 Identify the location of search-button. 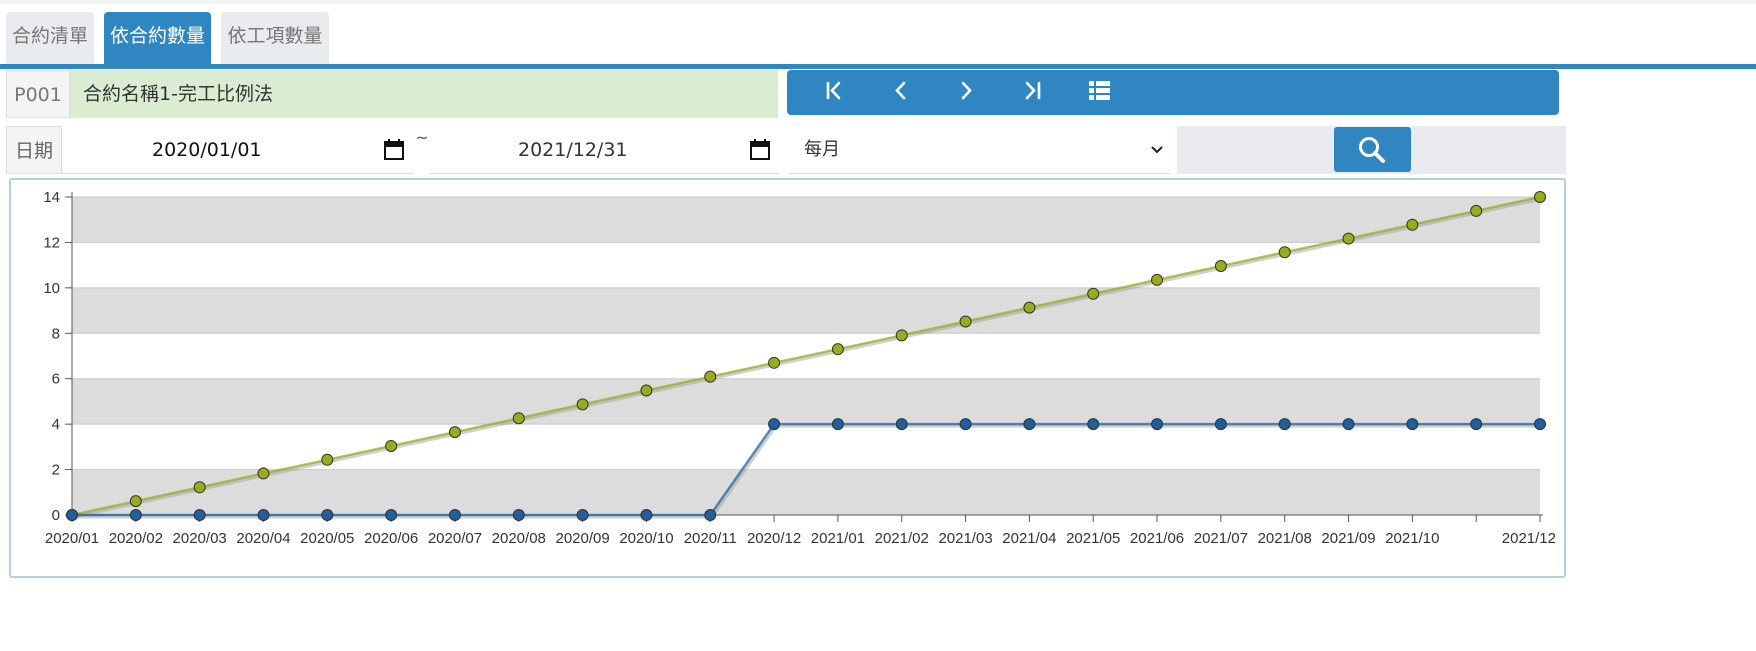
(1372, 149).